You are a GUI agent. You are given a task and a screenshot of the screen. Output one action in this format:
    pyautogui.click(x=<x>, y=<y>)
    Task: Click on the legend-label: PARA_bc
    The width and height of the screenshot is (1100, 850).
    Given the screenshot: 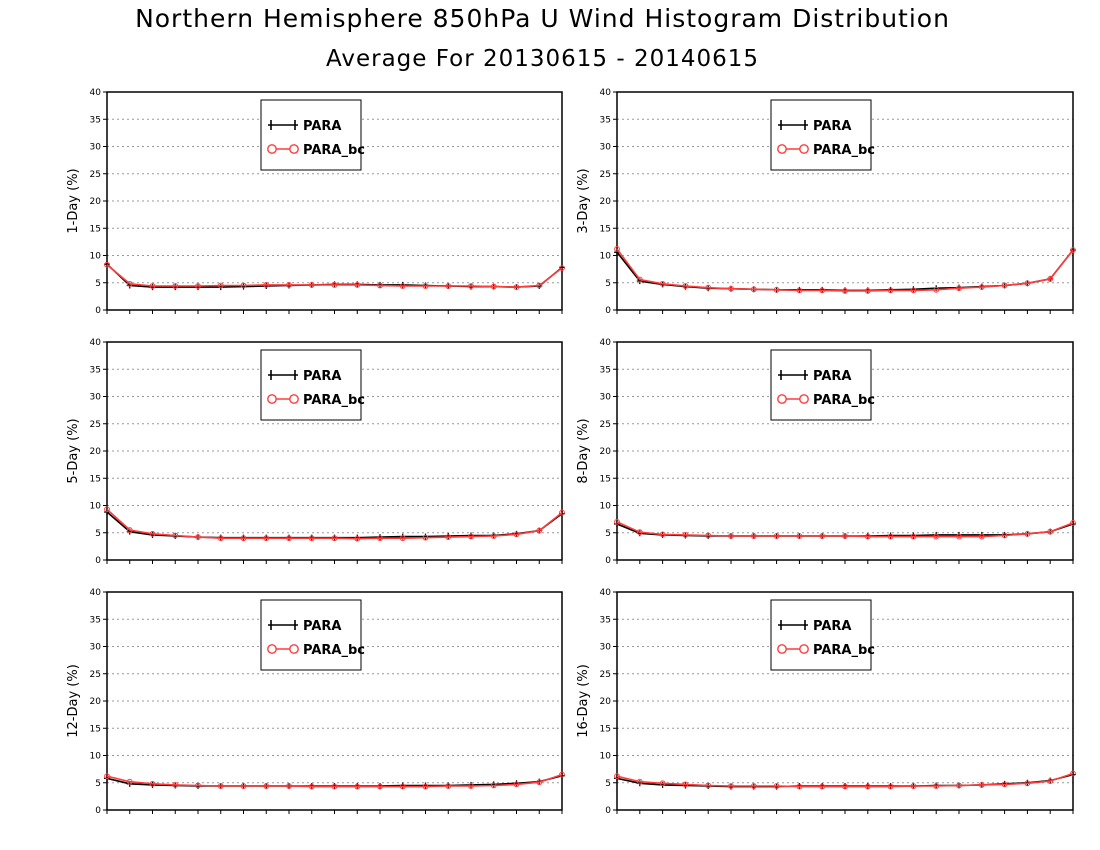 What is the action you would take?
    pyautogui.click(x=844, y=400)
    